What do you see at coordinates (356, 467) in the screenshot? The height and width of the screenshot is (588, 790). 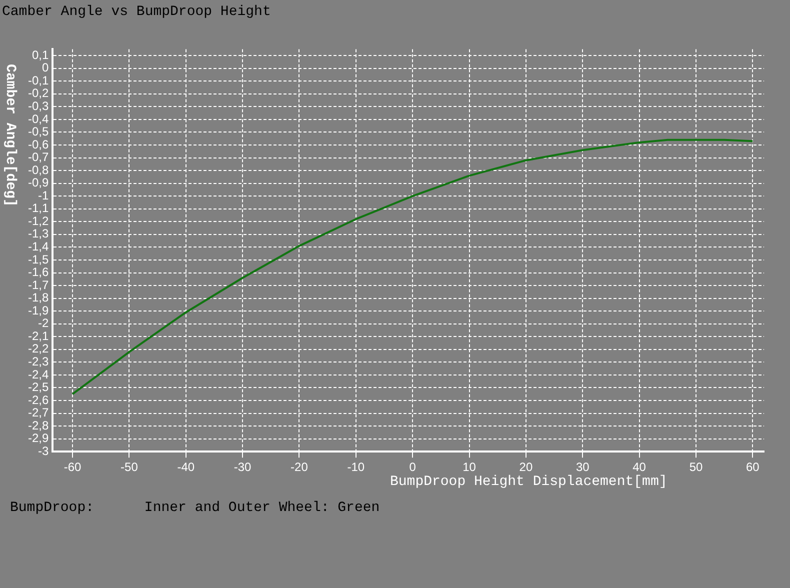 I see `x-tick-label: -10` at bounding box center [356, 467].